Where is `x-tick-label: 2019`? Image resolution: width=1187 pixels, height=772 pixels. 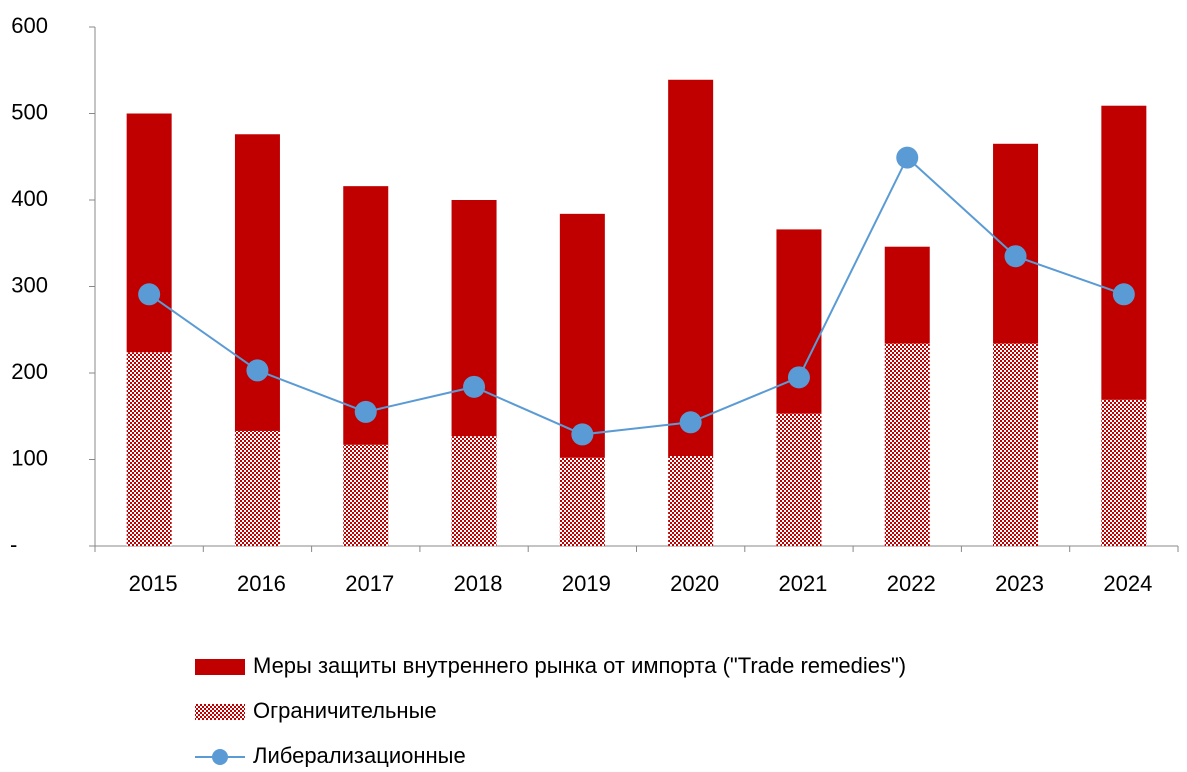 x-tick-label: 2019 is located at coordinates (586, 583).